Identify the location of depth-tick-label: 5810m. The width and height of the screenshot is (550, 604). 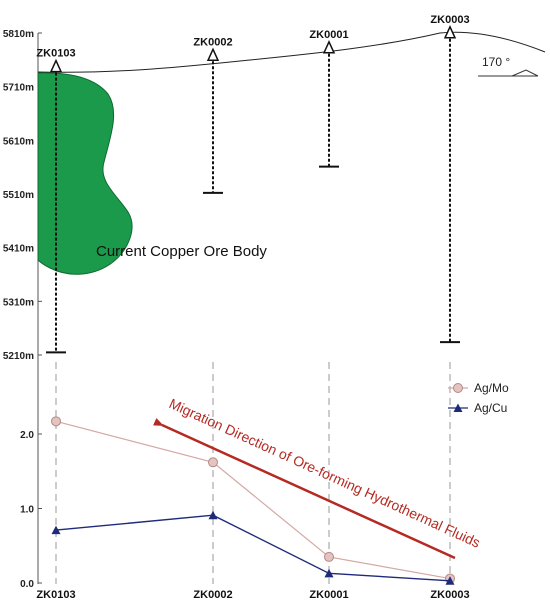
(18, 34).